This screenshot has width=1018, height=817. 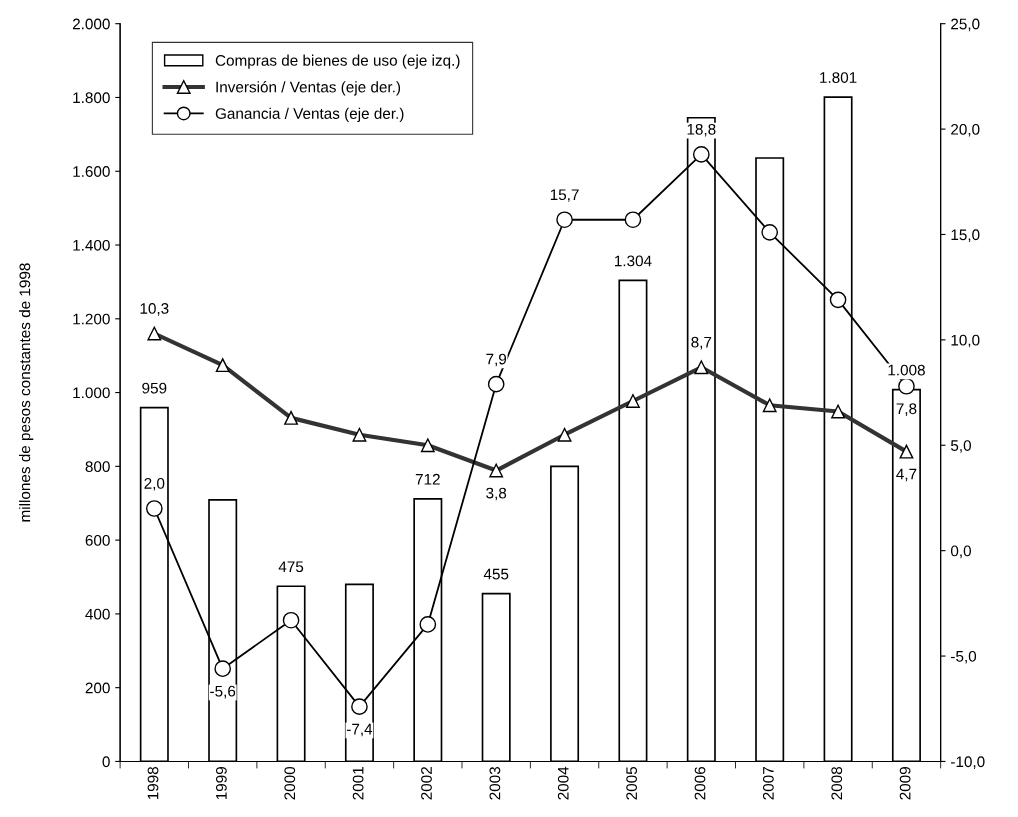 What do you see at coordinates (91, 171) in the screenshot?
I see `y-tick-label: 1.600` at bounding box center [91, 171].